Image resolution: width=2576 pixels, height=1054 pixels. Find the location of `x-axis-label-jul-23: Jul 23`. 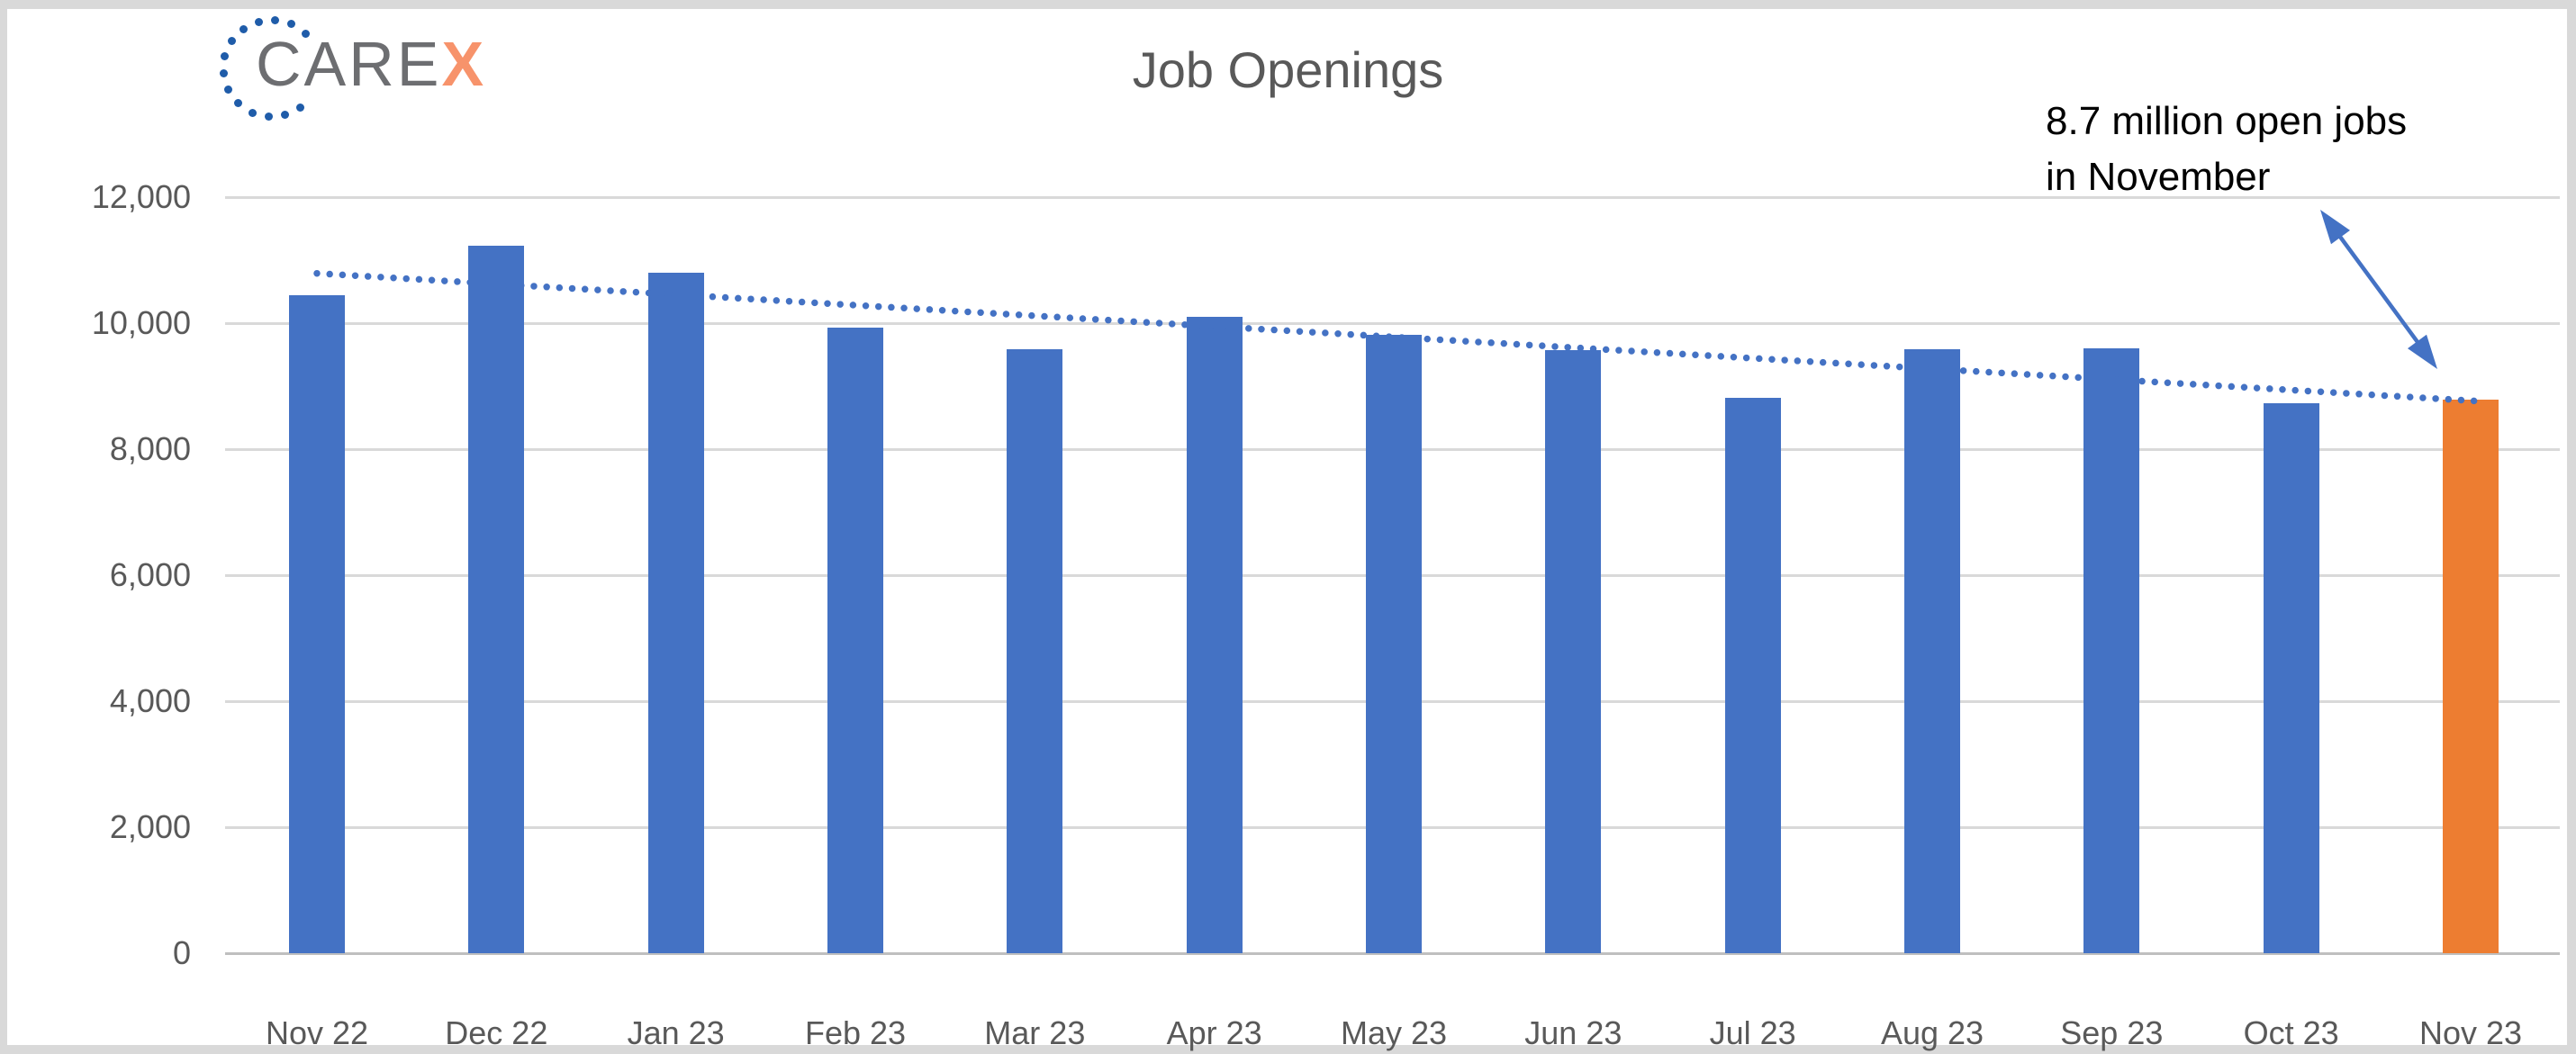

x-axis-label-jul-23: Jul 23 is located at coordinates (1752, 1032).